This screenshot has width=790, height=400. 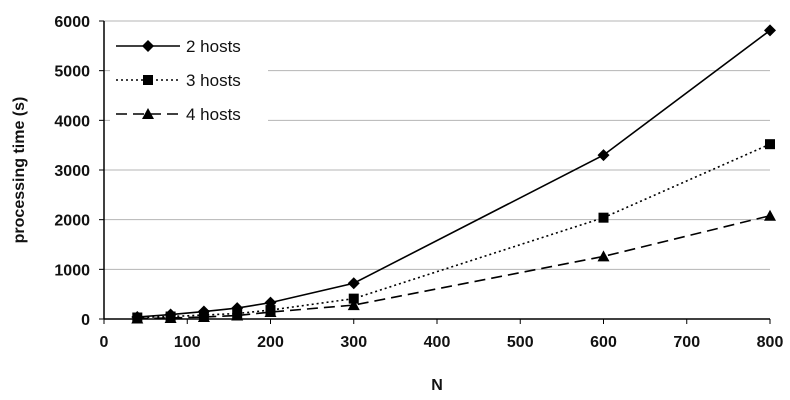 What do you see at coordinates (770, 342) in the screenshot?
I see `x-tick-label-800: 800` at bounding box center [770, 342].